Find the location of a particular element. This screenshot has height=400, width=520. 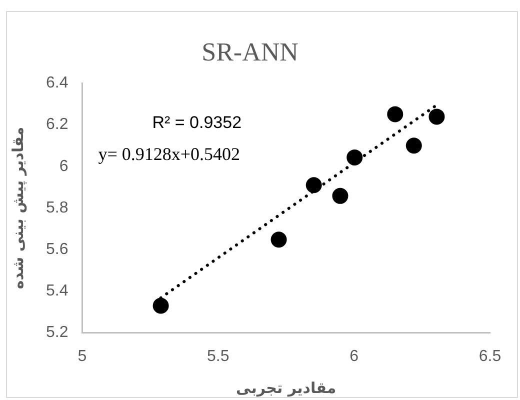

x-tick-label: 6.5 is located at coordinates (490, 356).